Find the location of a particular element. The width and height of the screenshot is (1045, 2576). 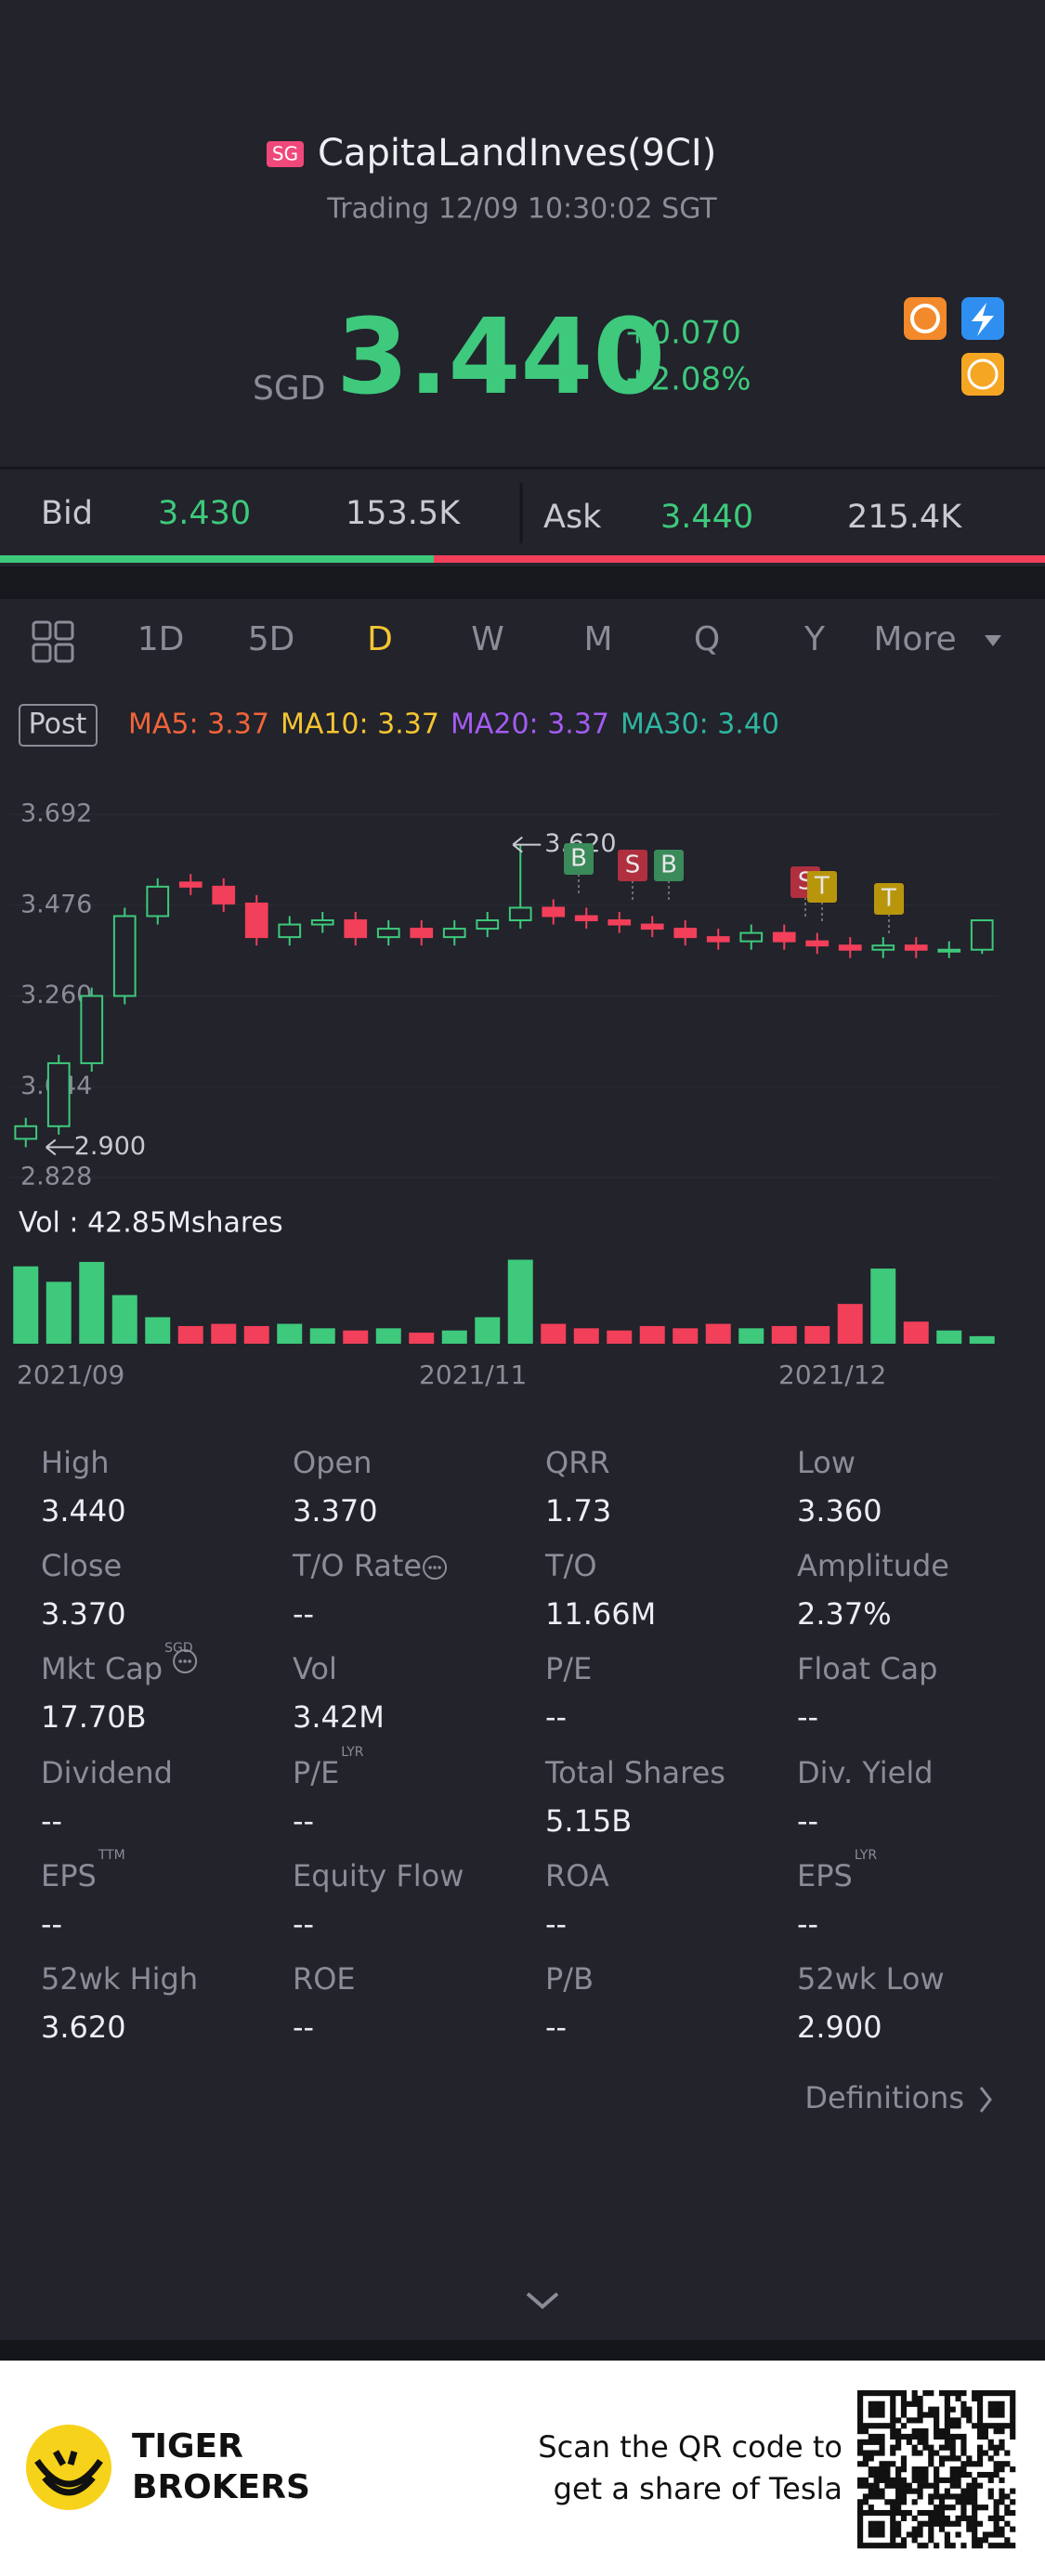

tab: More is located at coordinates (914, 639).